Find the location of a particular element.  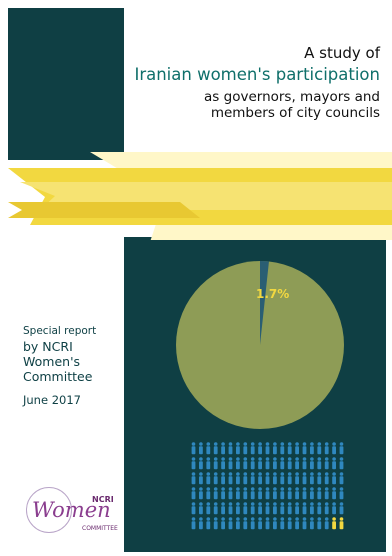

logo-women-text: Women is located at coordinates (71, 510).